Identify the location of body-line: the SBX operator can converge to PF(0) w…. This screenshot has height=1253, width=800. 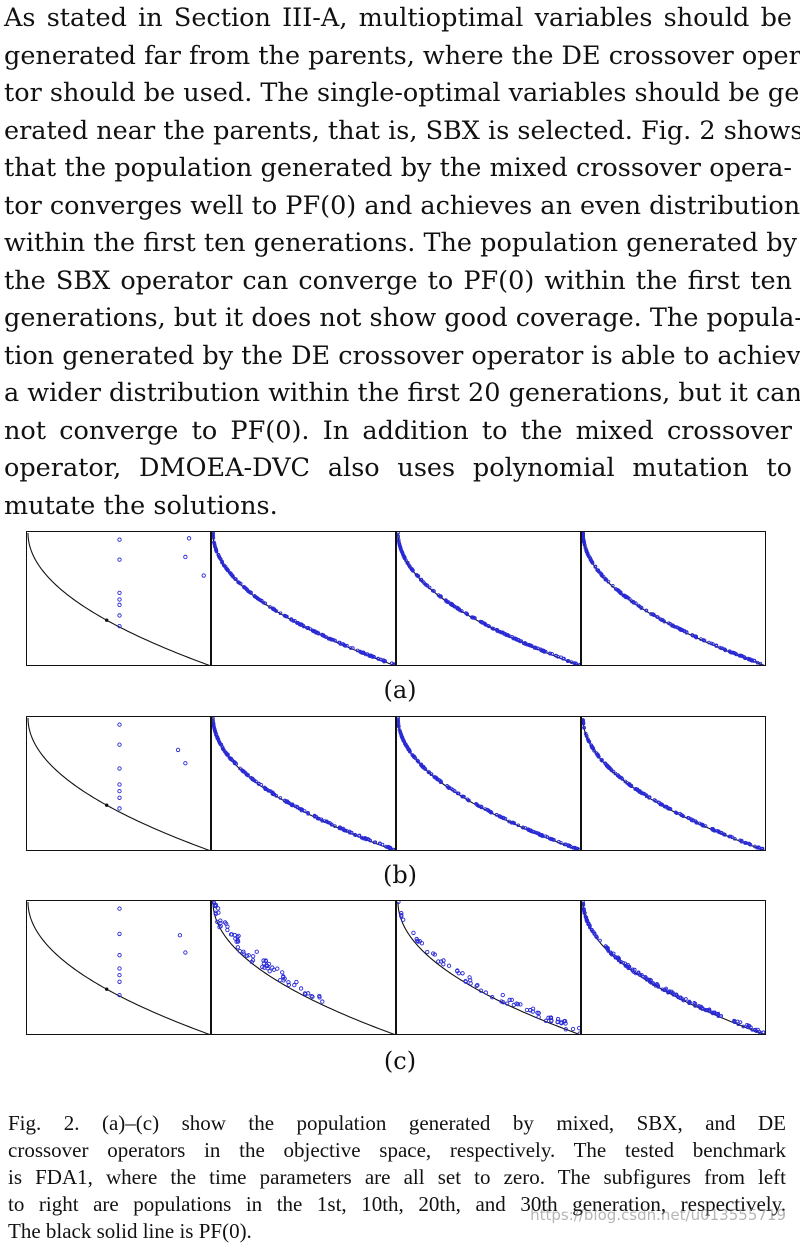
(398, 280).